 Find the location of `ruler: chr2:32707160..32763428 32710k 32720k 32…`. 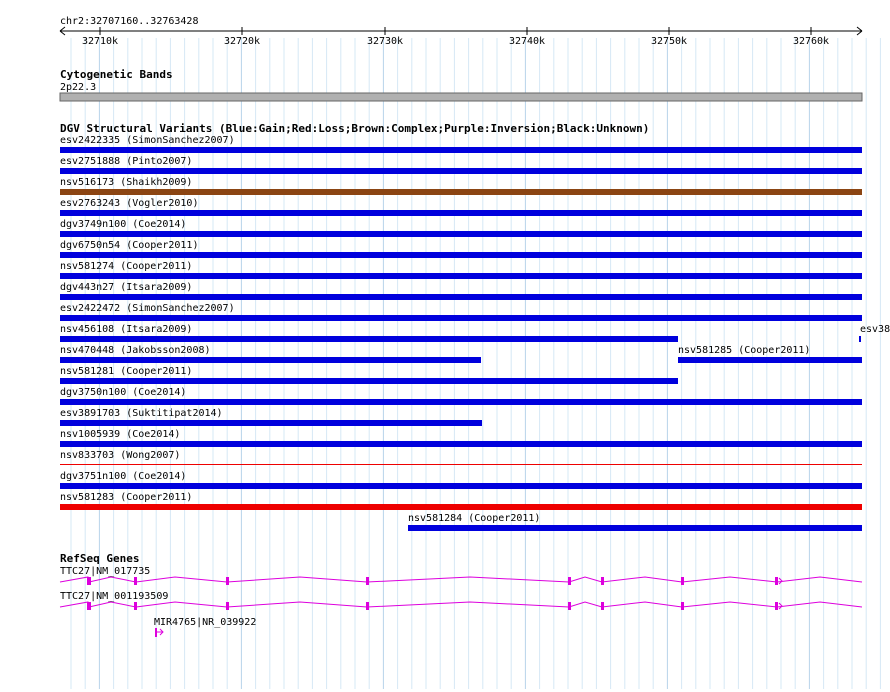

ruler: chr2:32707160..32763428 32710k 32720k 32… is located at coordinates (461, 31).